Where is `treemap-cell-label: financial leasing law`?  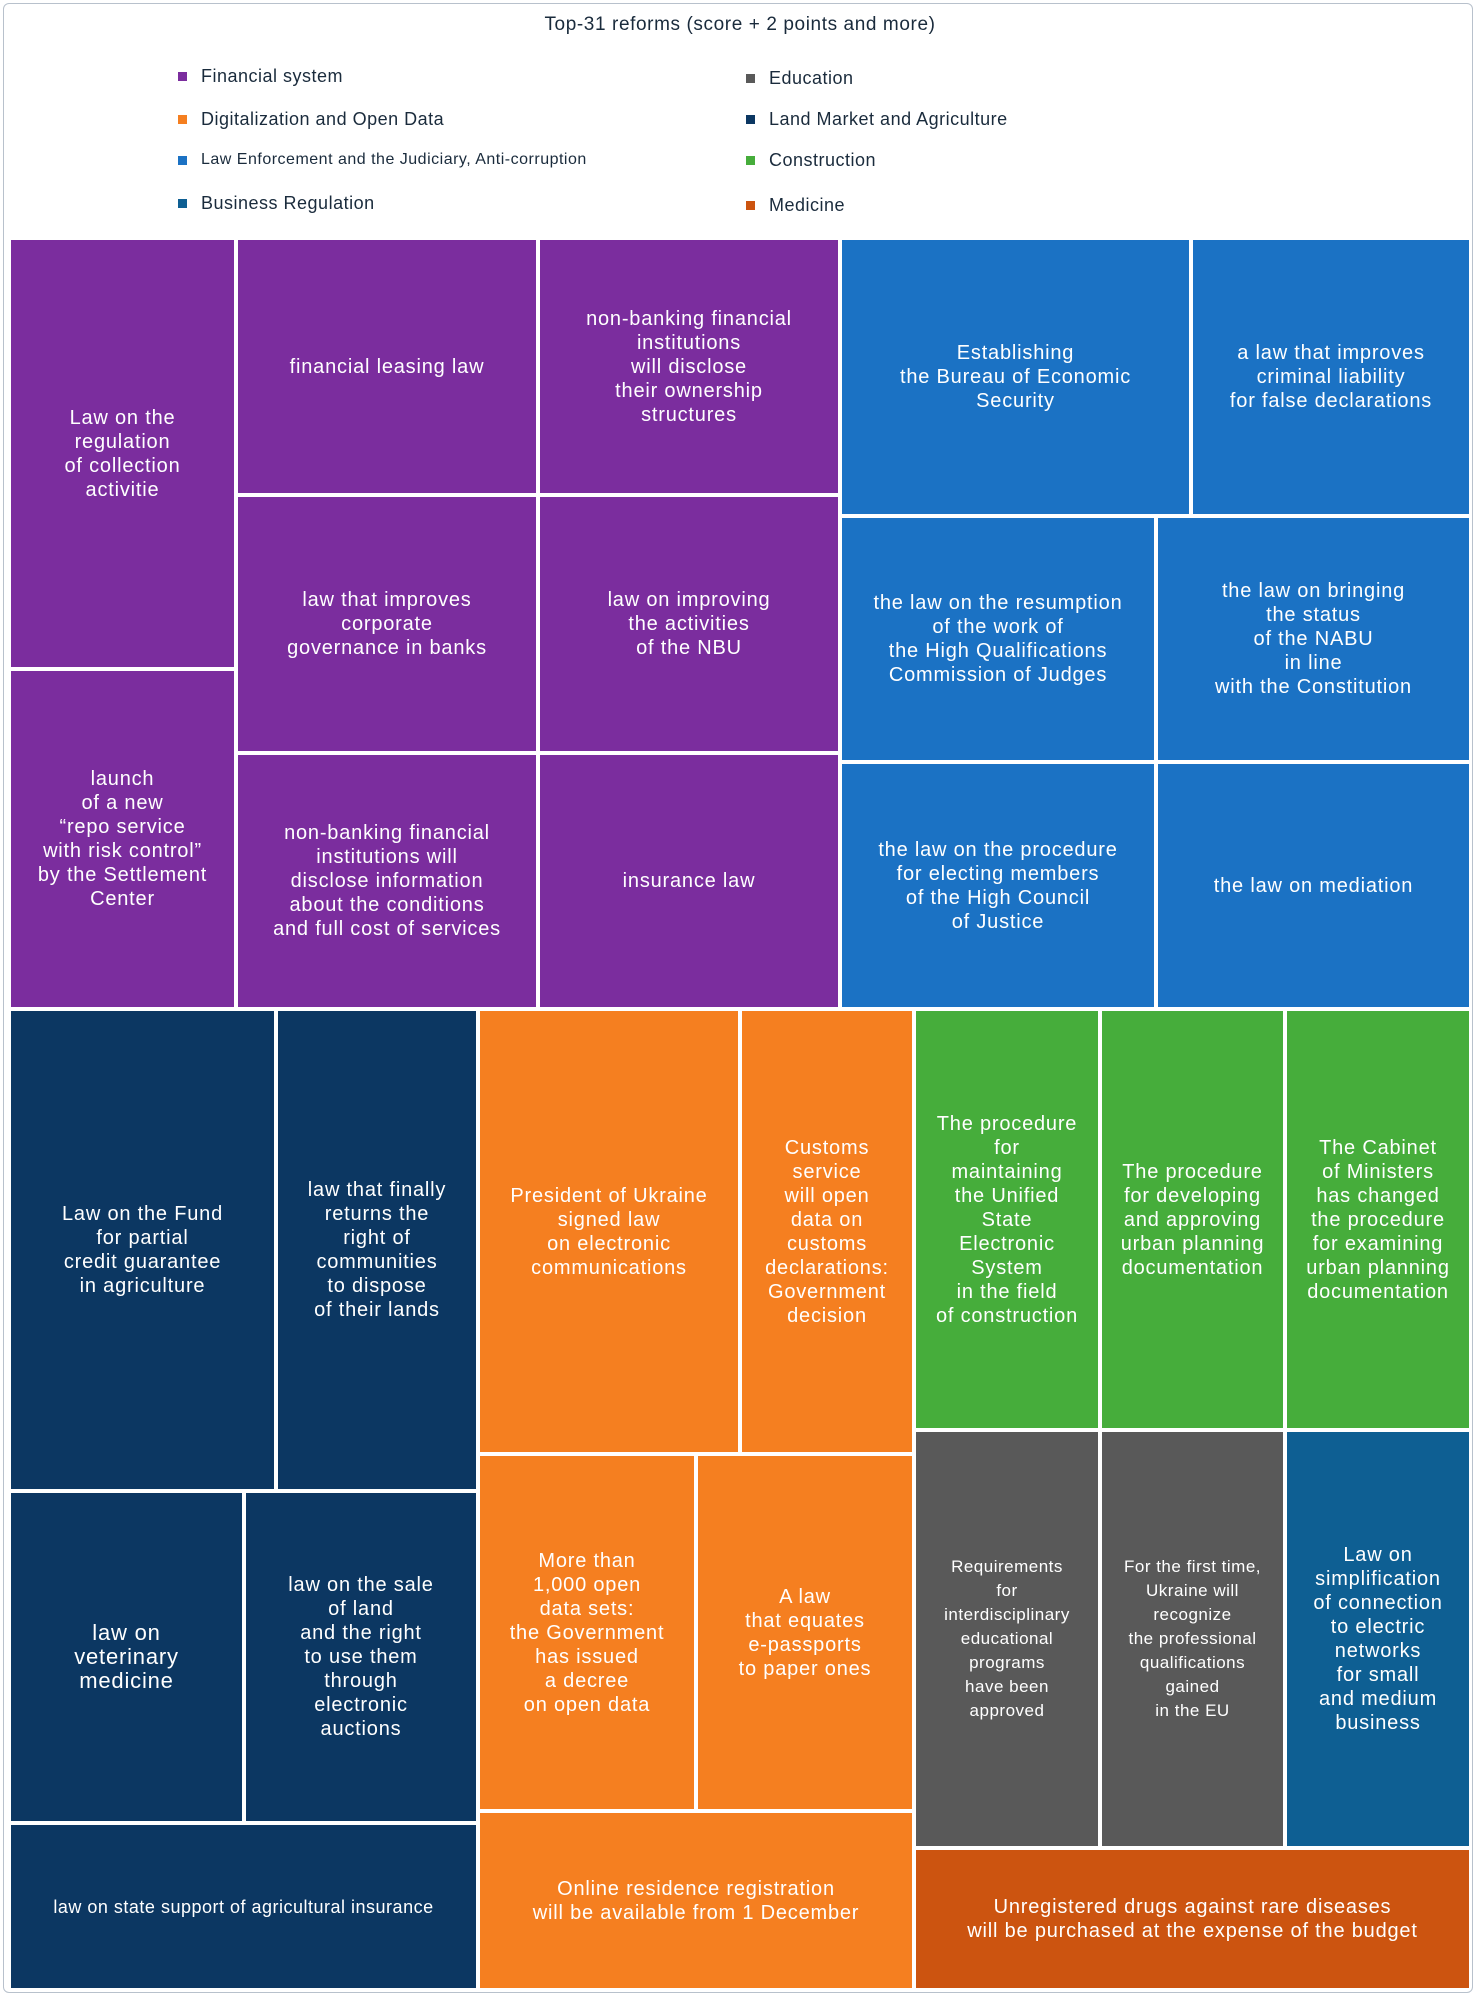 treemap-cell-label: financial leasing law is located at coordinates (387, 366).